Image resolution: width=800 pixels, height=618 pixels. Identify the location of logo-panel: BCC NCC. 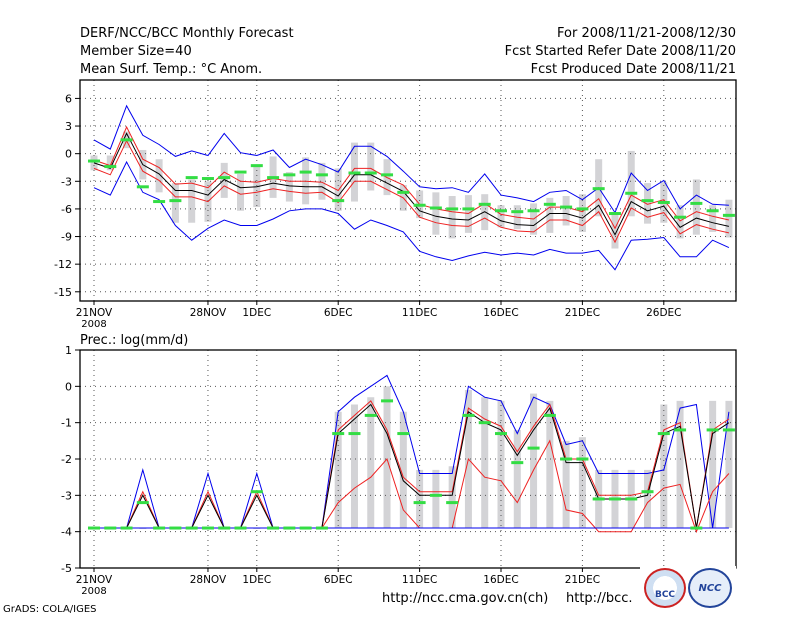
(688, 587).